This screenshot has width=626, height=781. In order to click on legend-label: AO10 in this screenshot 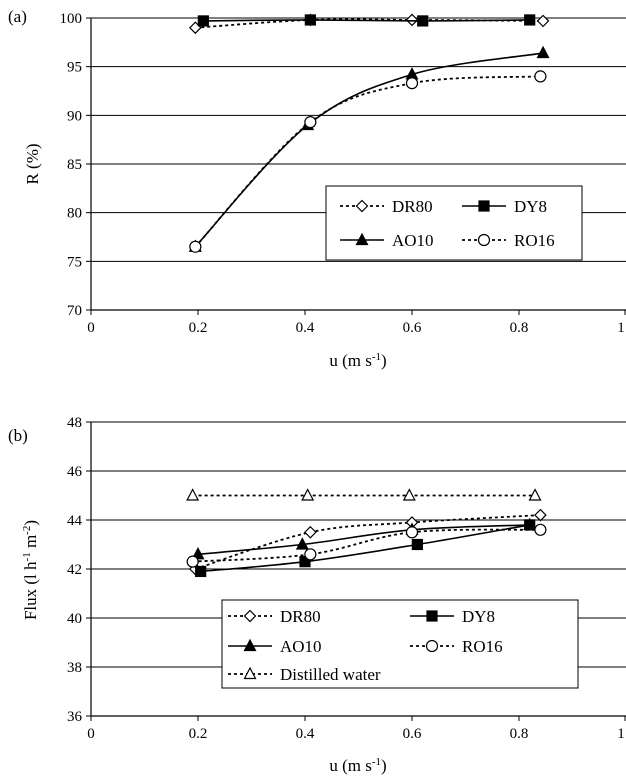, I will do `click(301, 646)`.